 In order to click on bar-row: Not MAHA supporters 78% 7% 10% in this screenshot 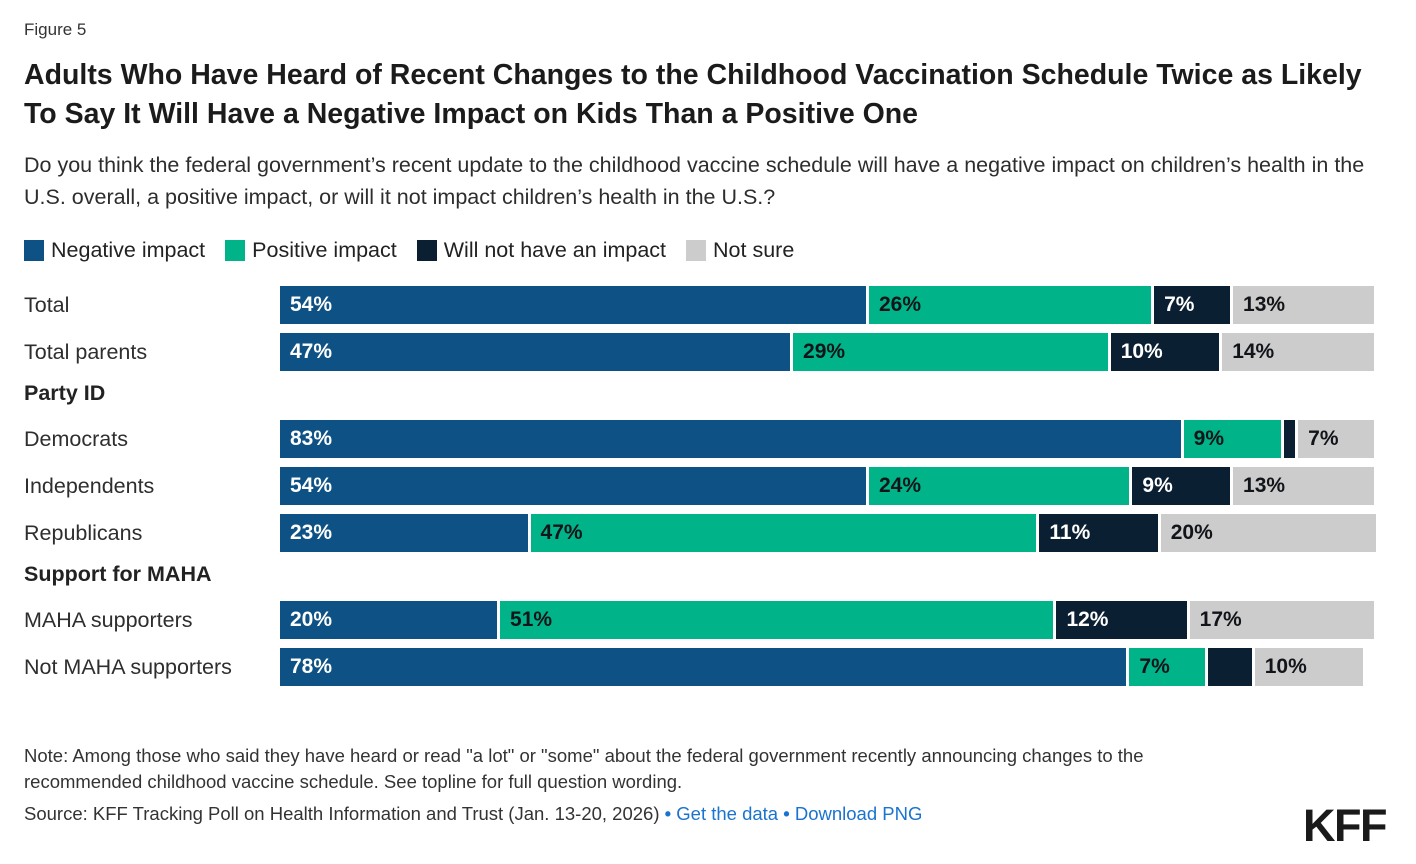, I will do `click(700, 667)`.